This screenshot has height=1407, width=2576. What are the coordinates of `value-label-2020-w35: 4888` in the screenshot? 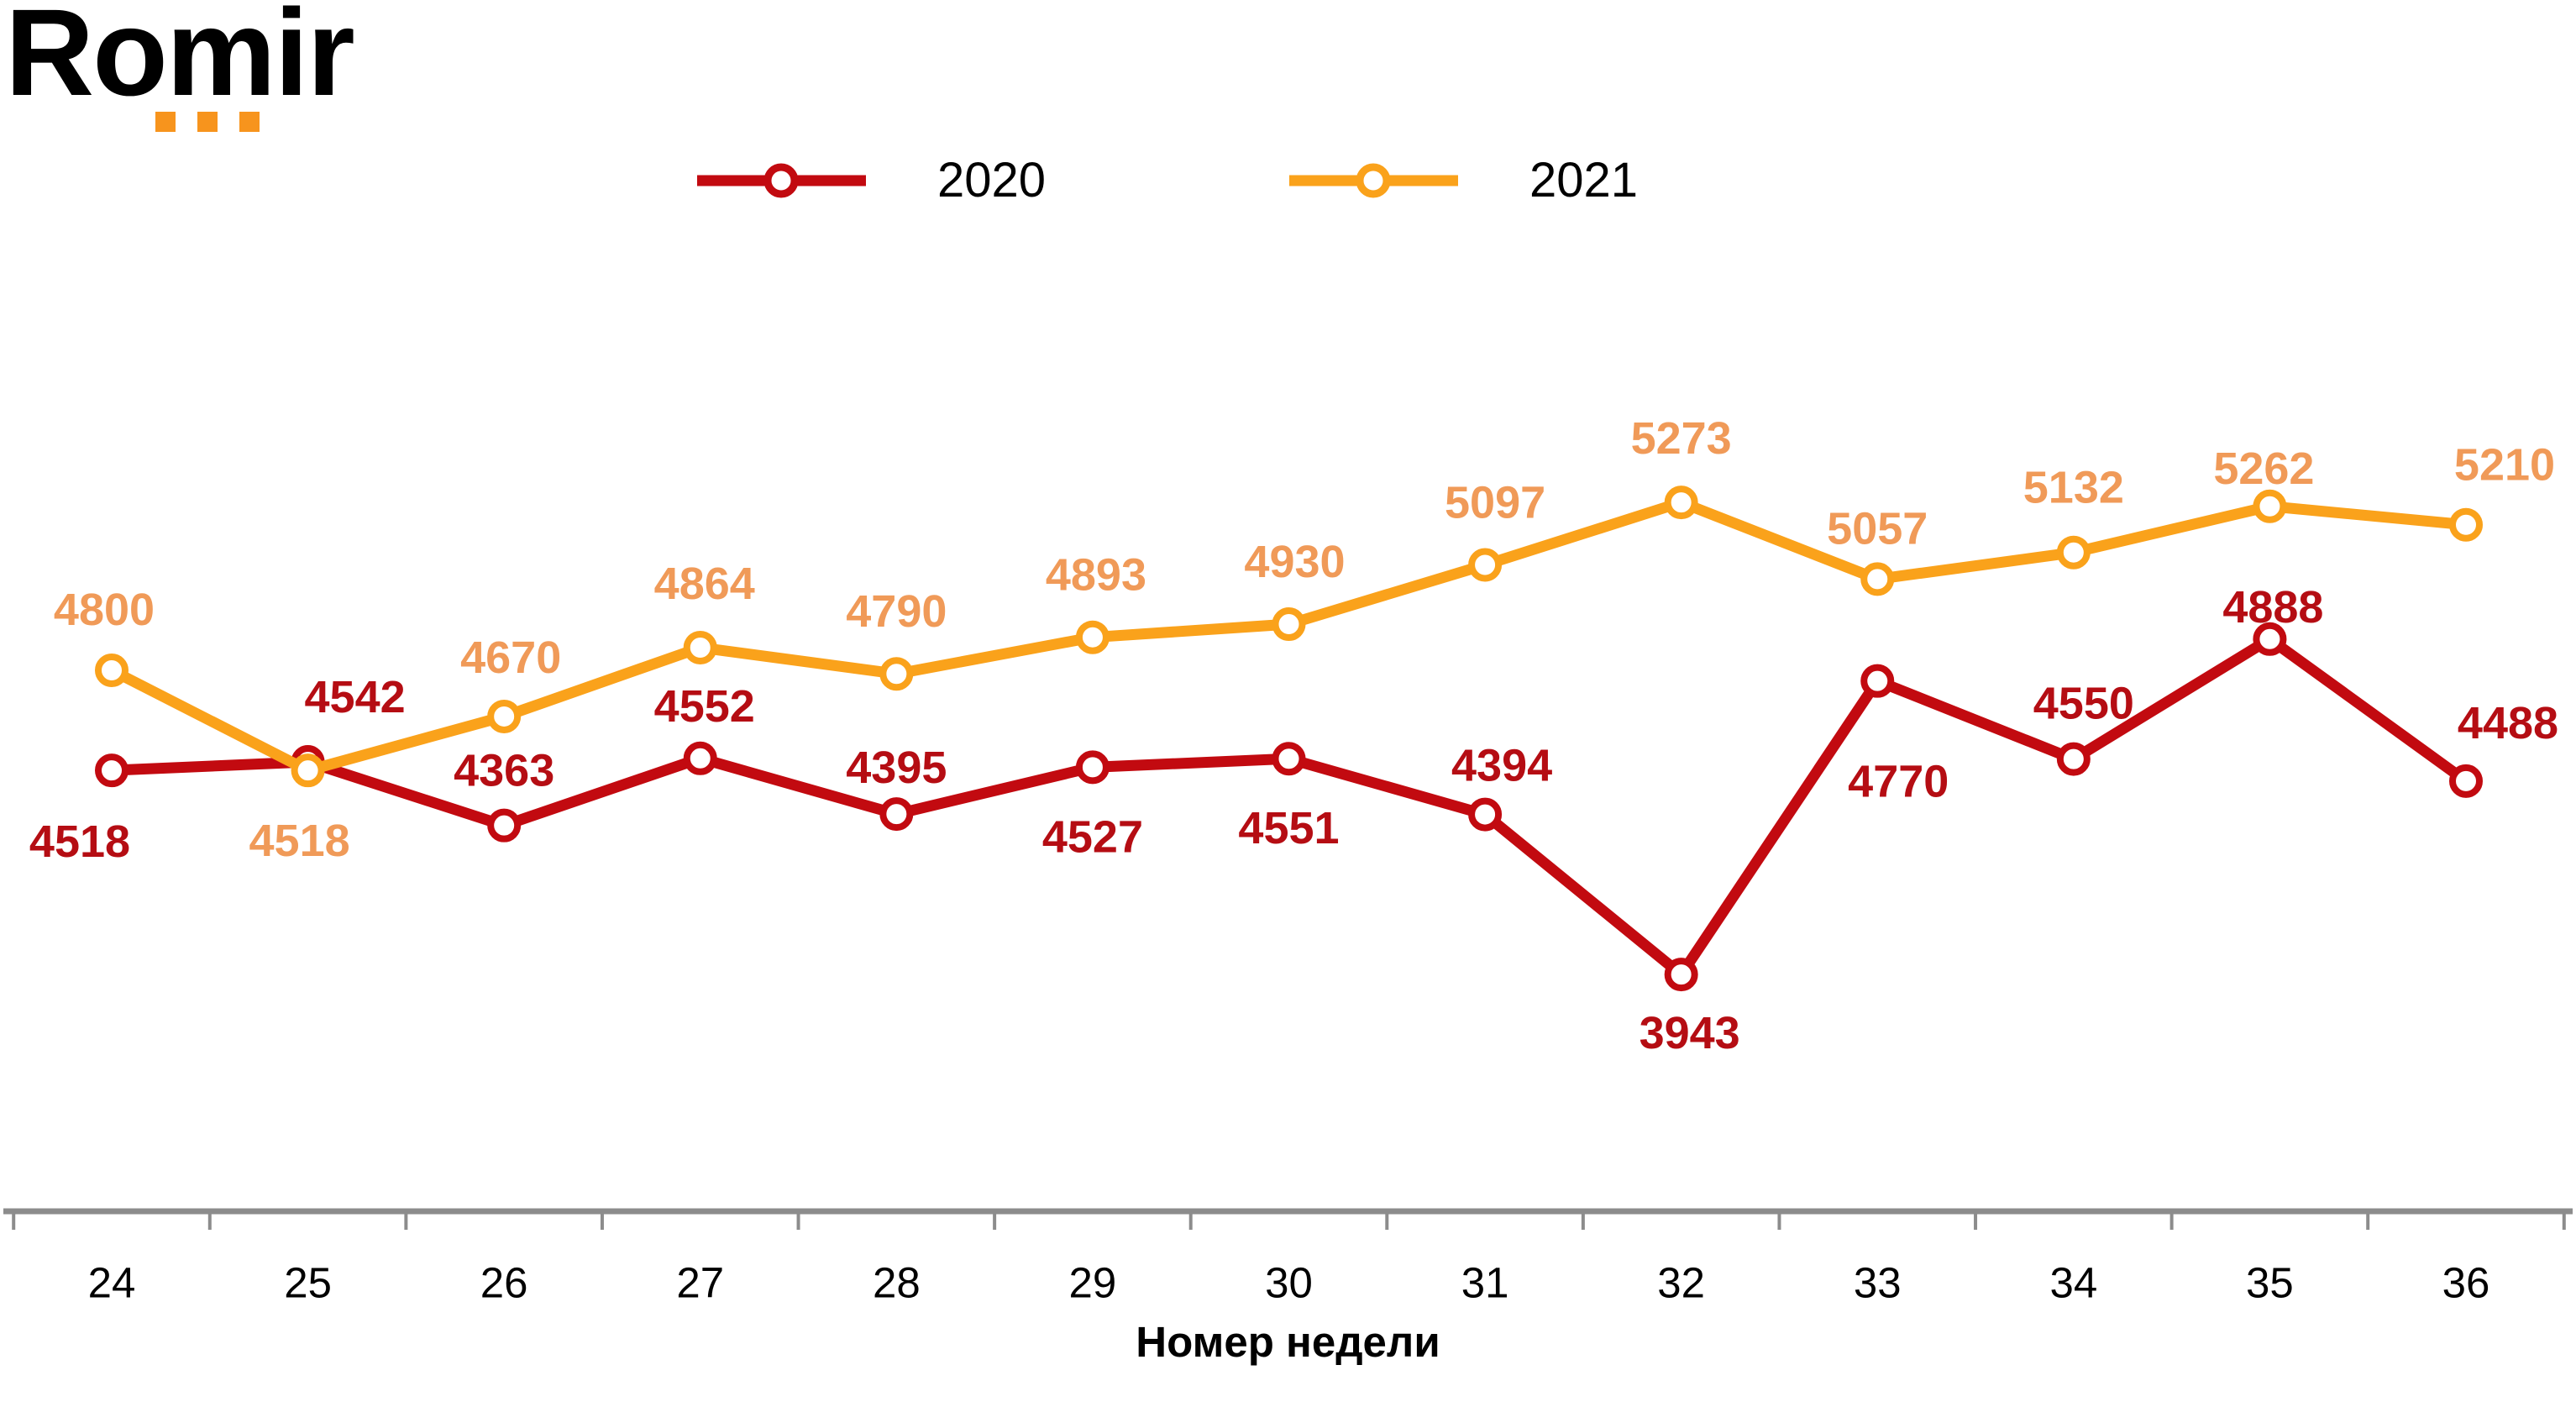 It's located at (2272, 607).